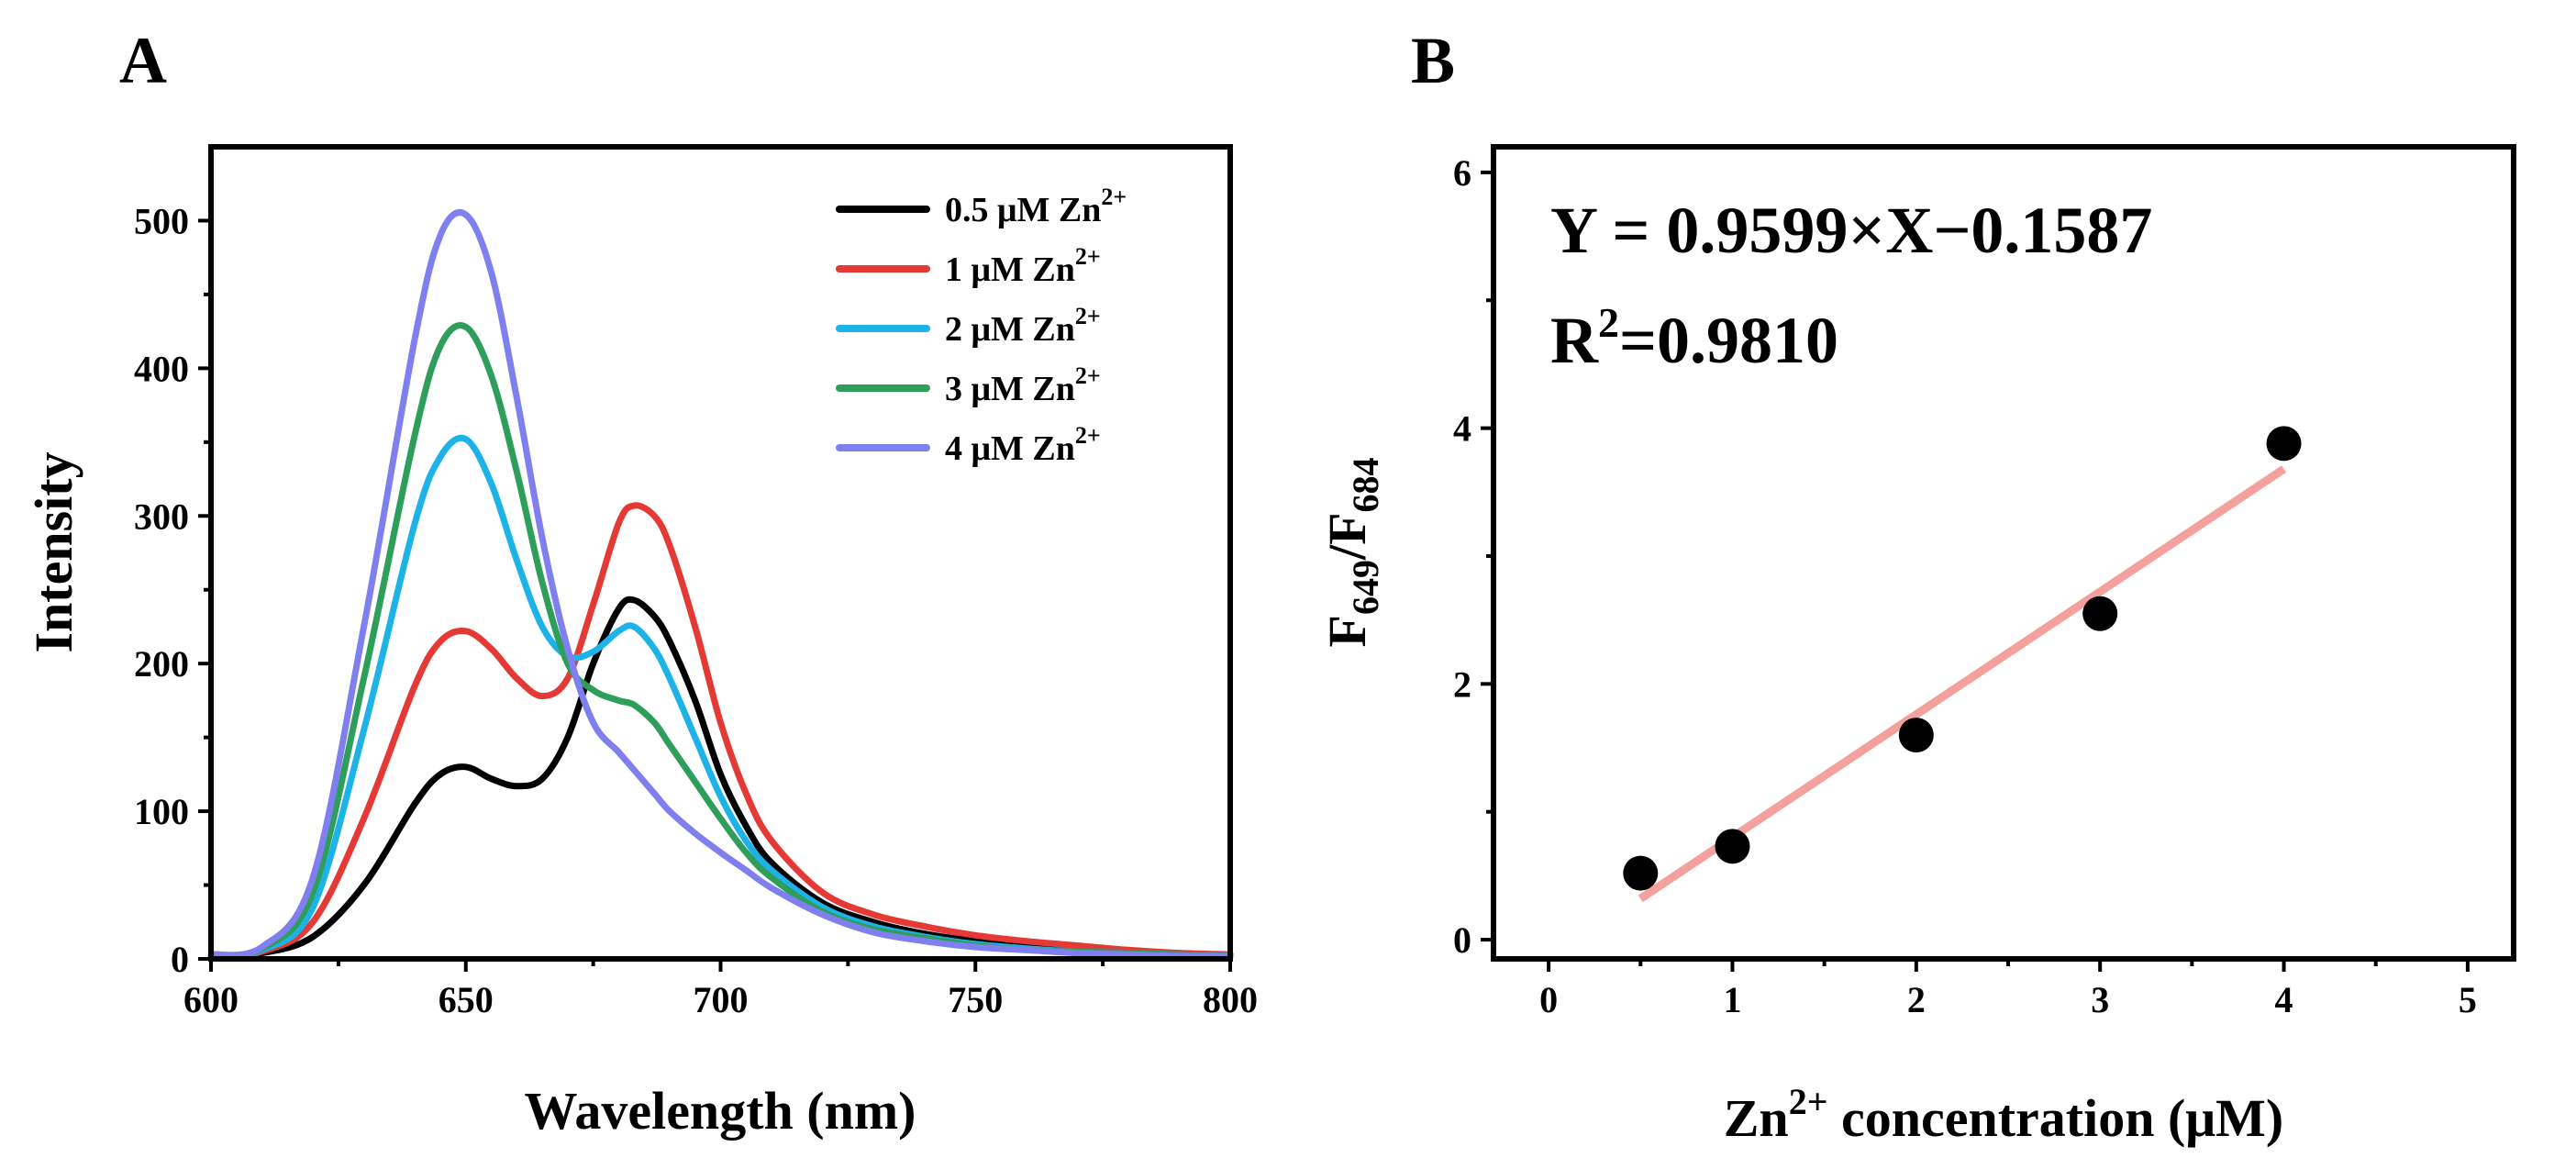 The width and height of the screenshot is (2576, 1158). I want to click on a-legend-label: 0.5 μM Zn2+, so click(1036, 206).